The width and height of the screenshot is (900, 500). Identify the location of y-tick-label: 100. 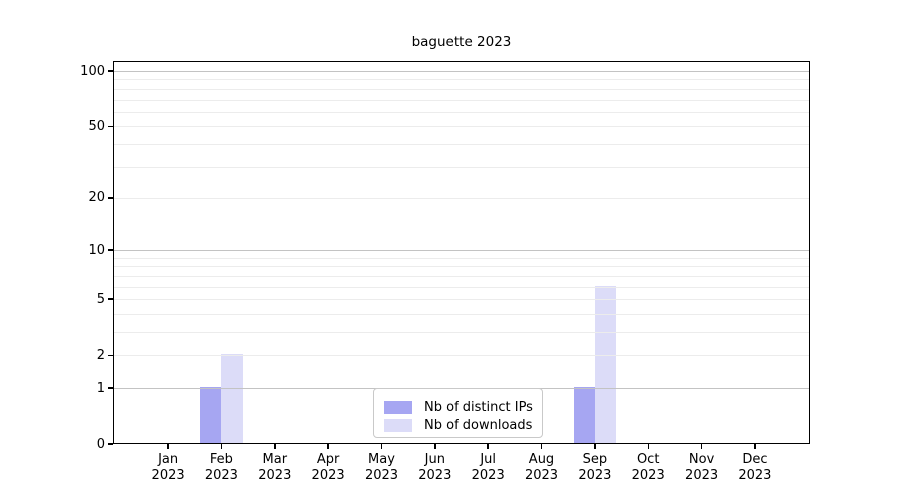
(92, 71).